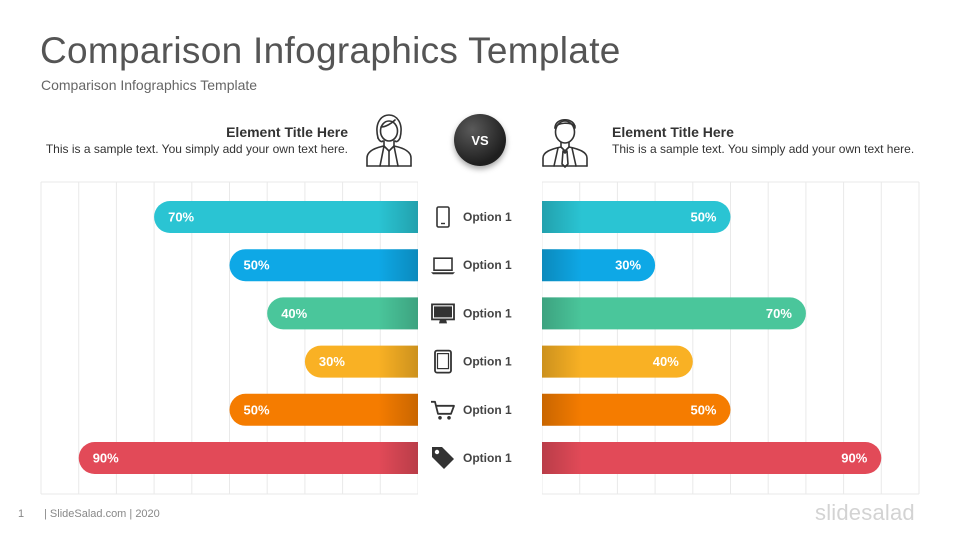  What do you see at coordinates (332, 361) in the screenshot?
I see `left-bar-label: 30%` at bounding box center [332, 361].